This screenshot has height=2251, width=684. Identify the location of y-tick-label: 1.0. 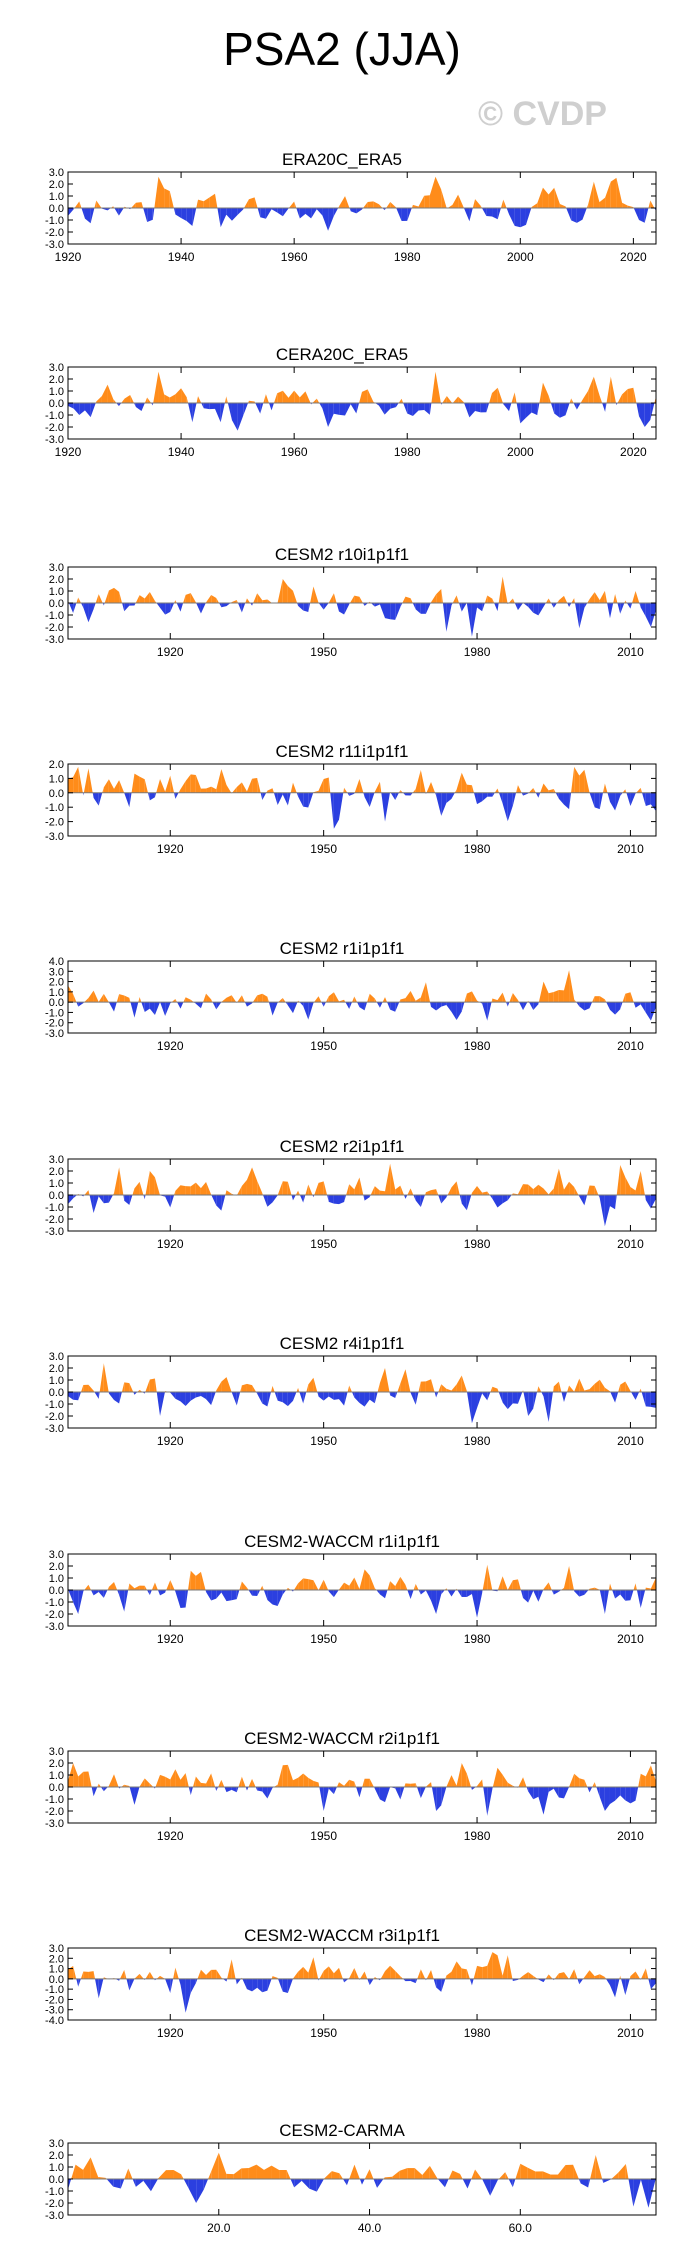
(56, 1776).